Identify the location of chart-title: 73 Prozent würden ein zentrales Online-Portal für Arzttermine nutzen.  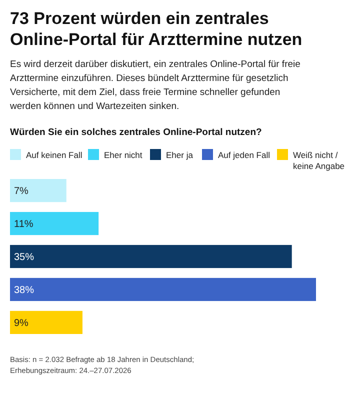
(156, 29).